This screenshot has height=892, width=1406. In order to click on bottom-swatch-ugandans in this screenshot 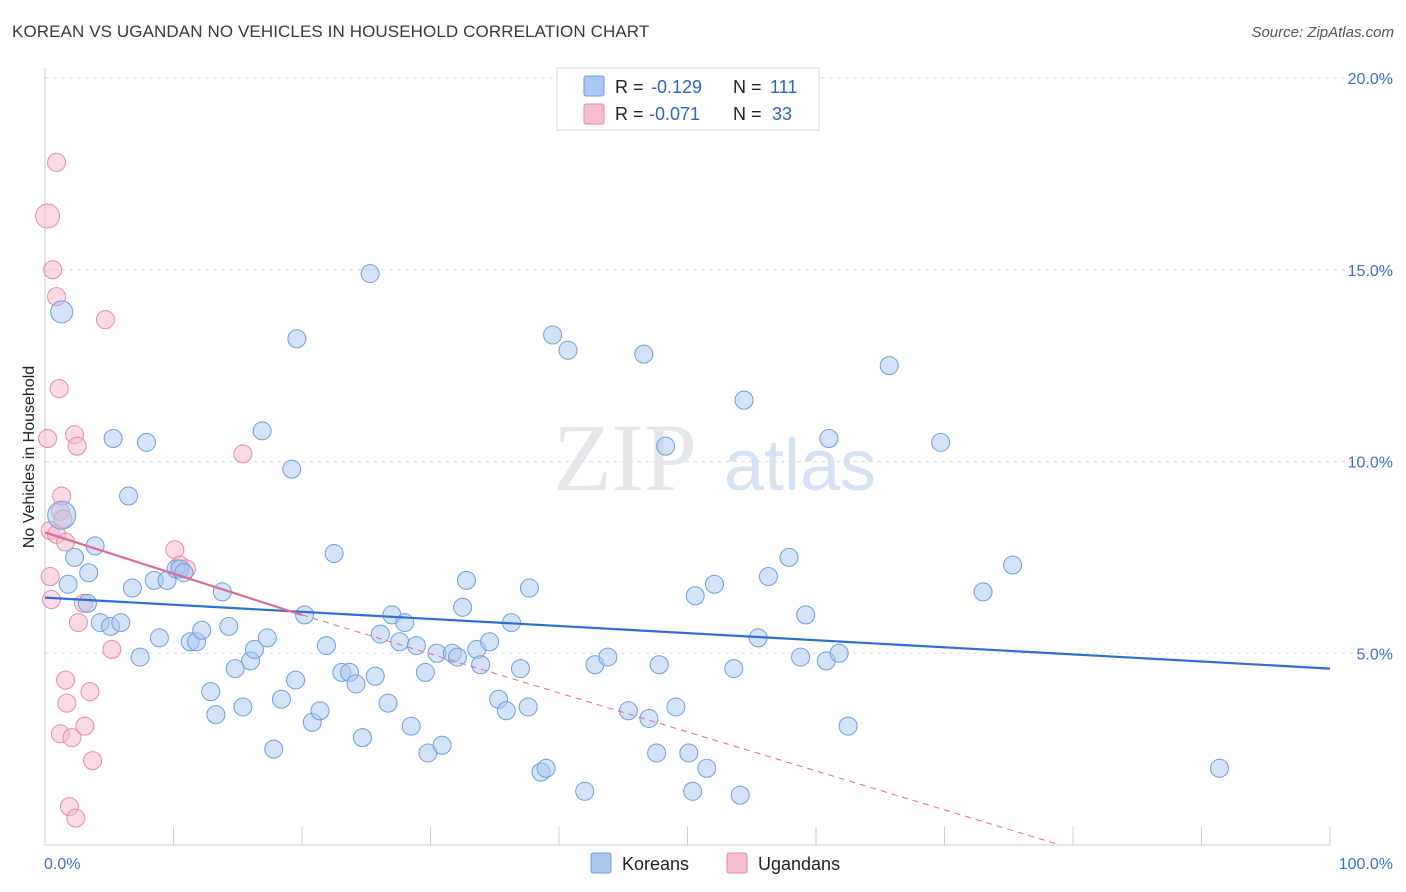, I will do `click(737, 863)`.